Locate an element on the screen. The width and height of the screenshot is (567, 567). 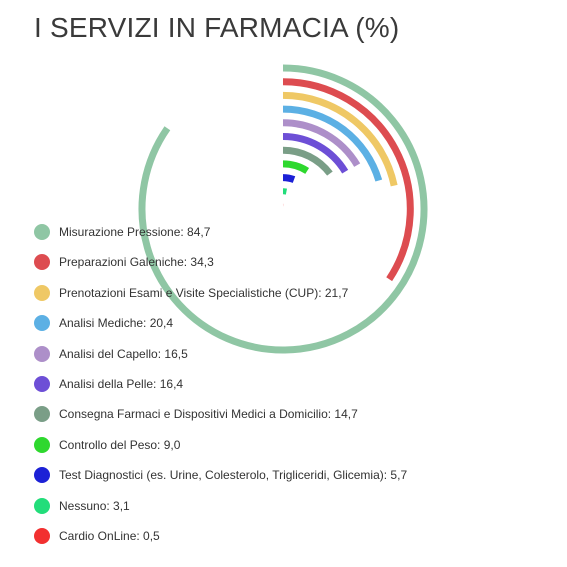
legend-label: Cardio OnLine: 0,5 is located at coordinates (109, 535).